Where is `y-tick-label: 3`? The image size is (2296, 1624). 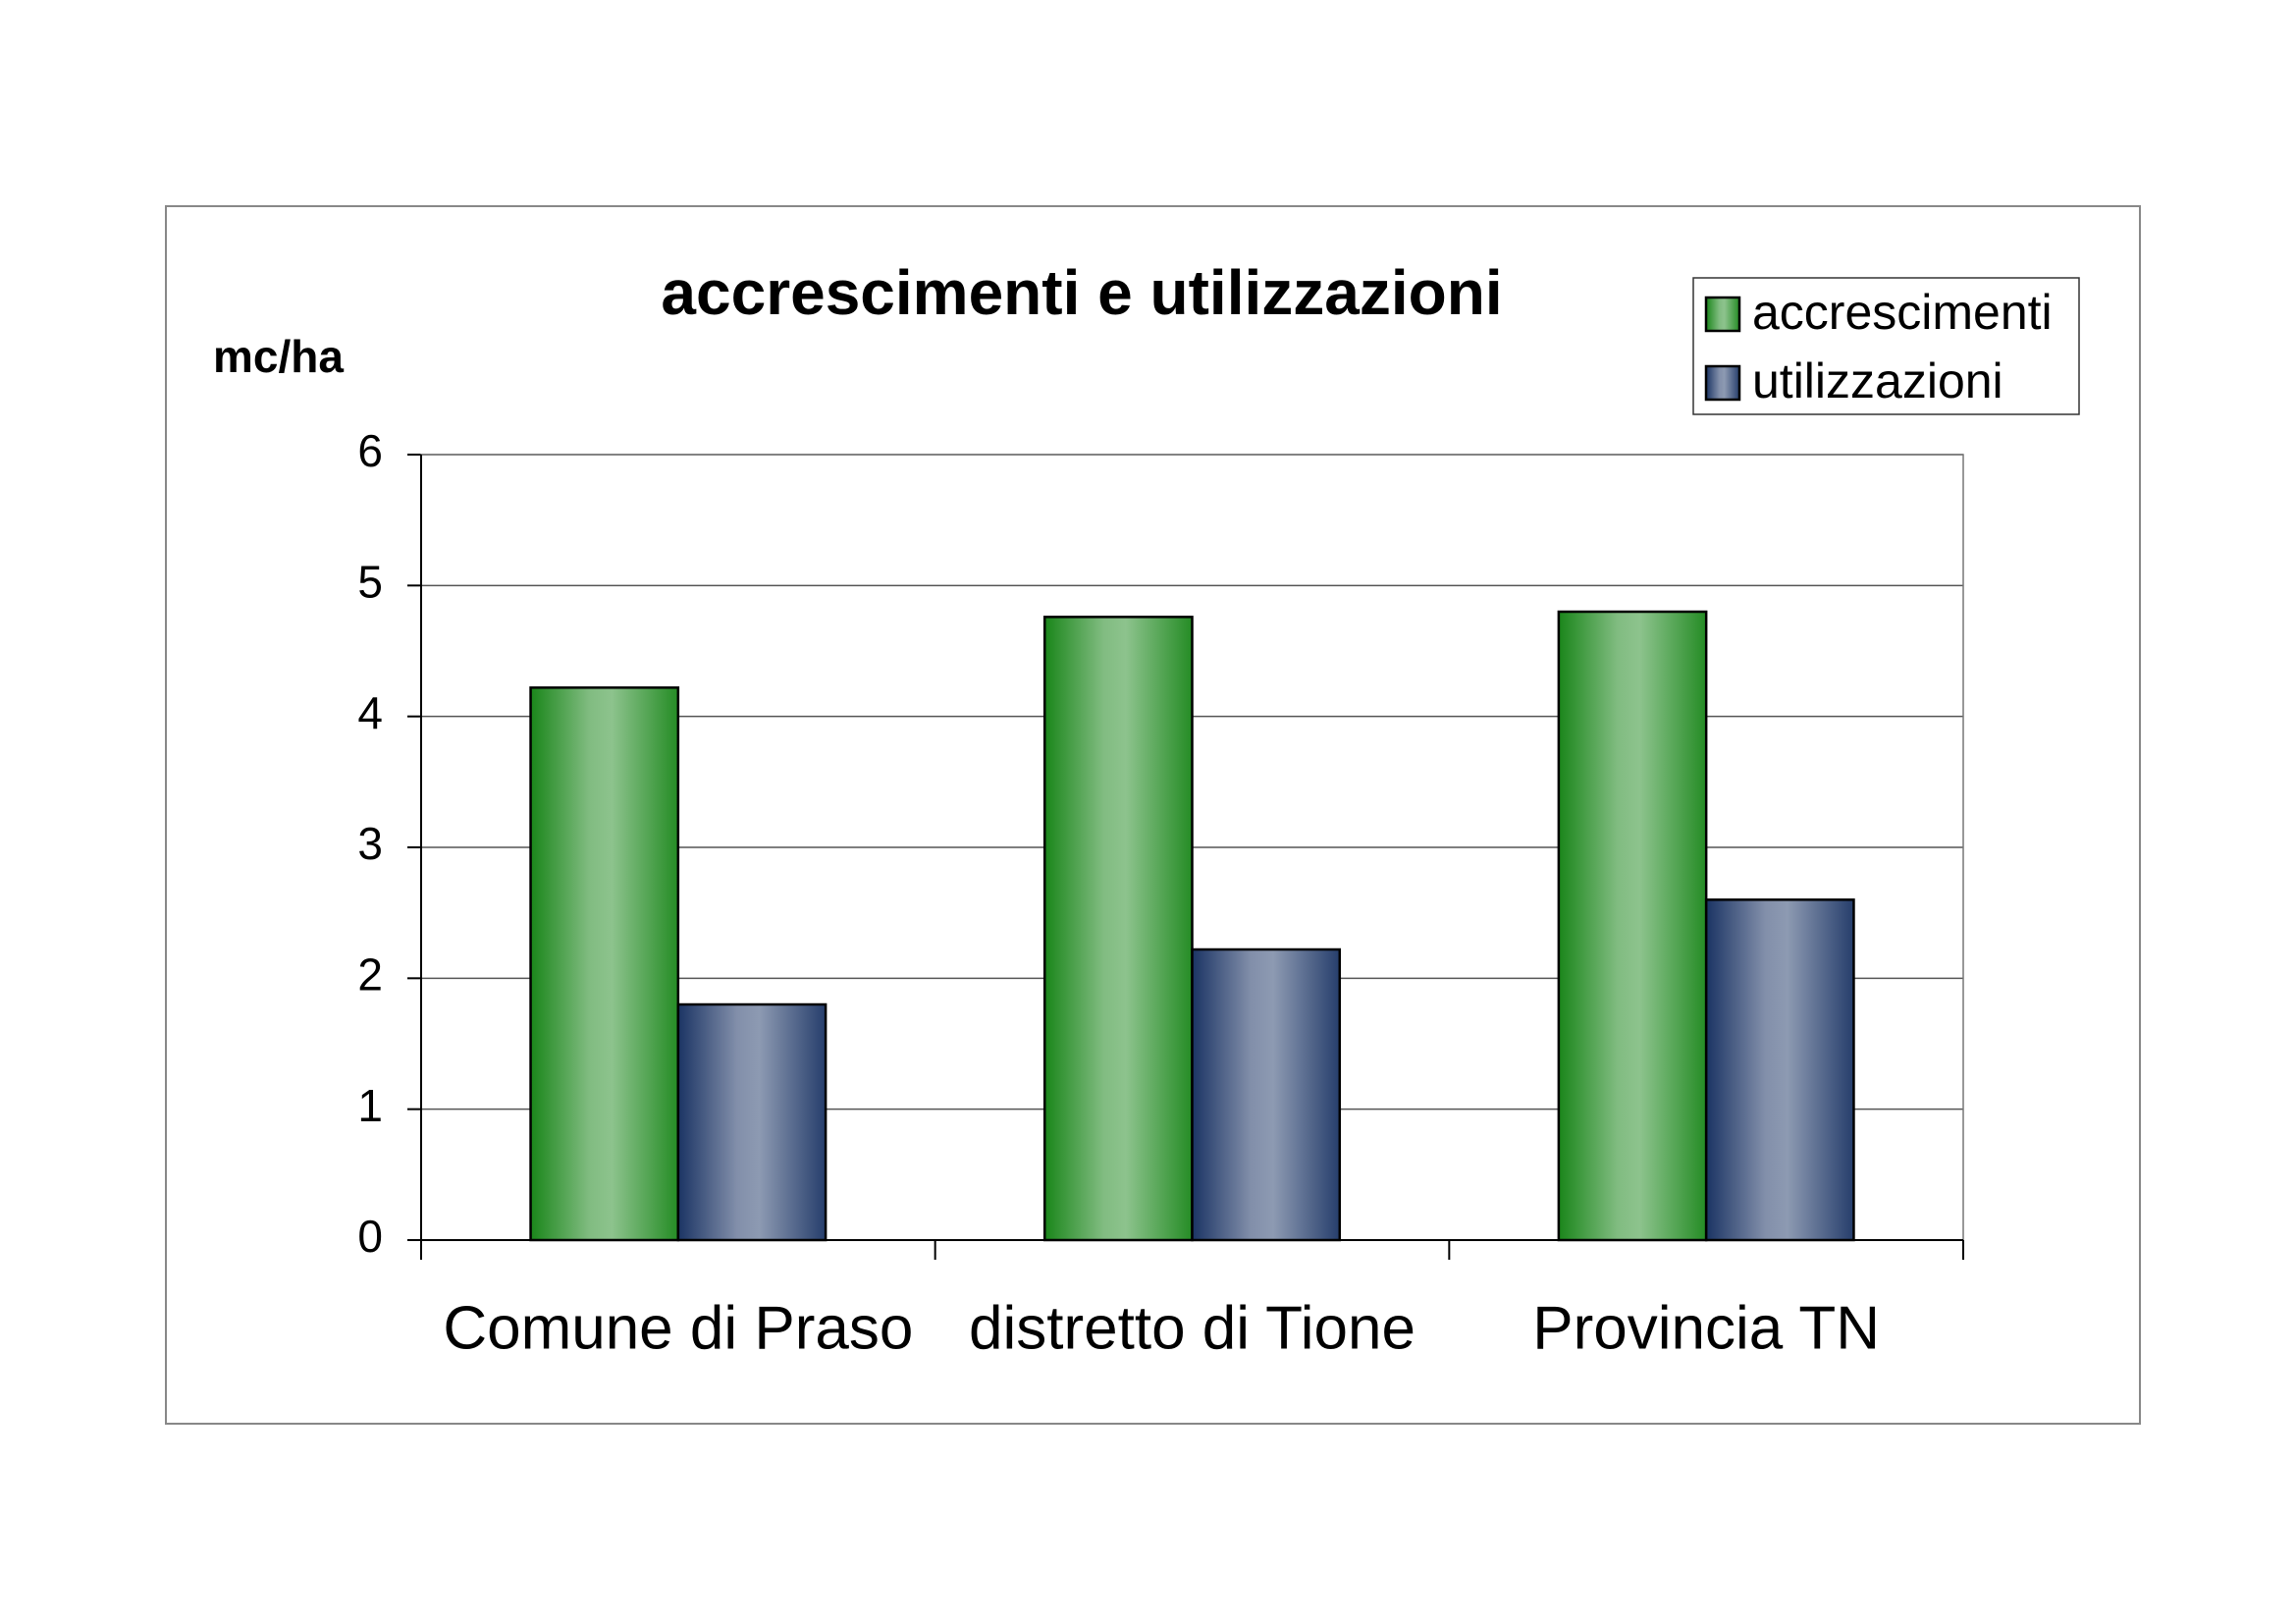
y-tick-label: 3 is located at coordinates (370, 843).